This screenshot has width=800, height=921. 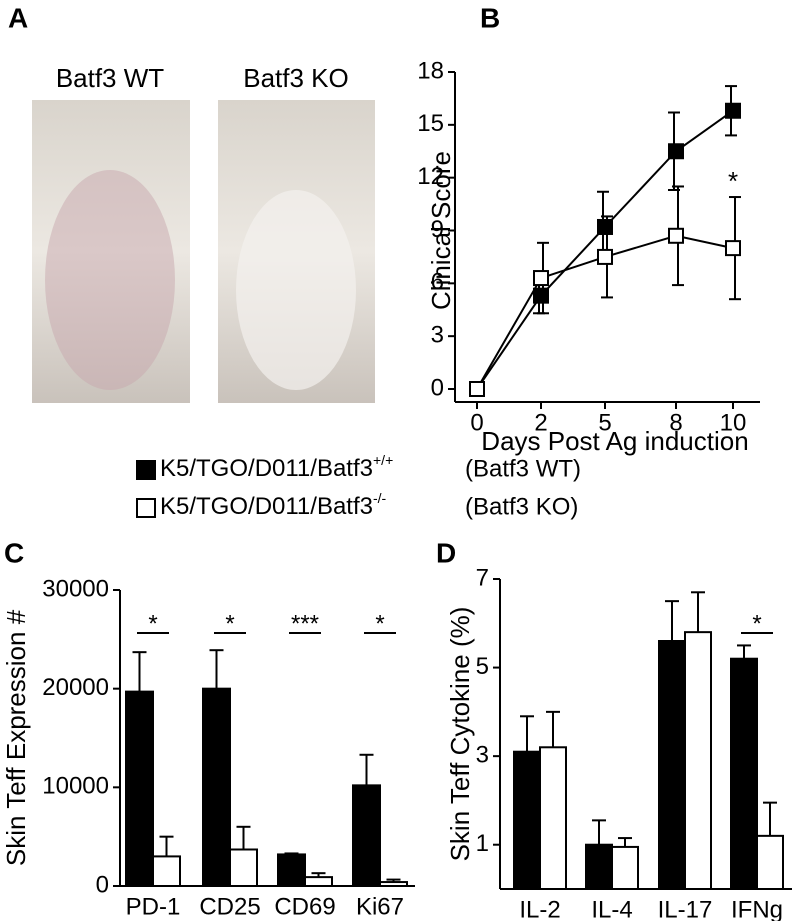 What do you see at coordinates (430, 70) in the screenshot?
I see `y-tick-label: 18` at bounding box center [430, 70].